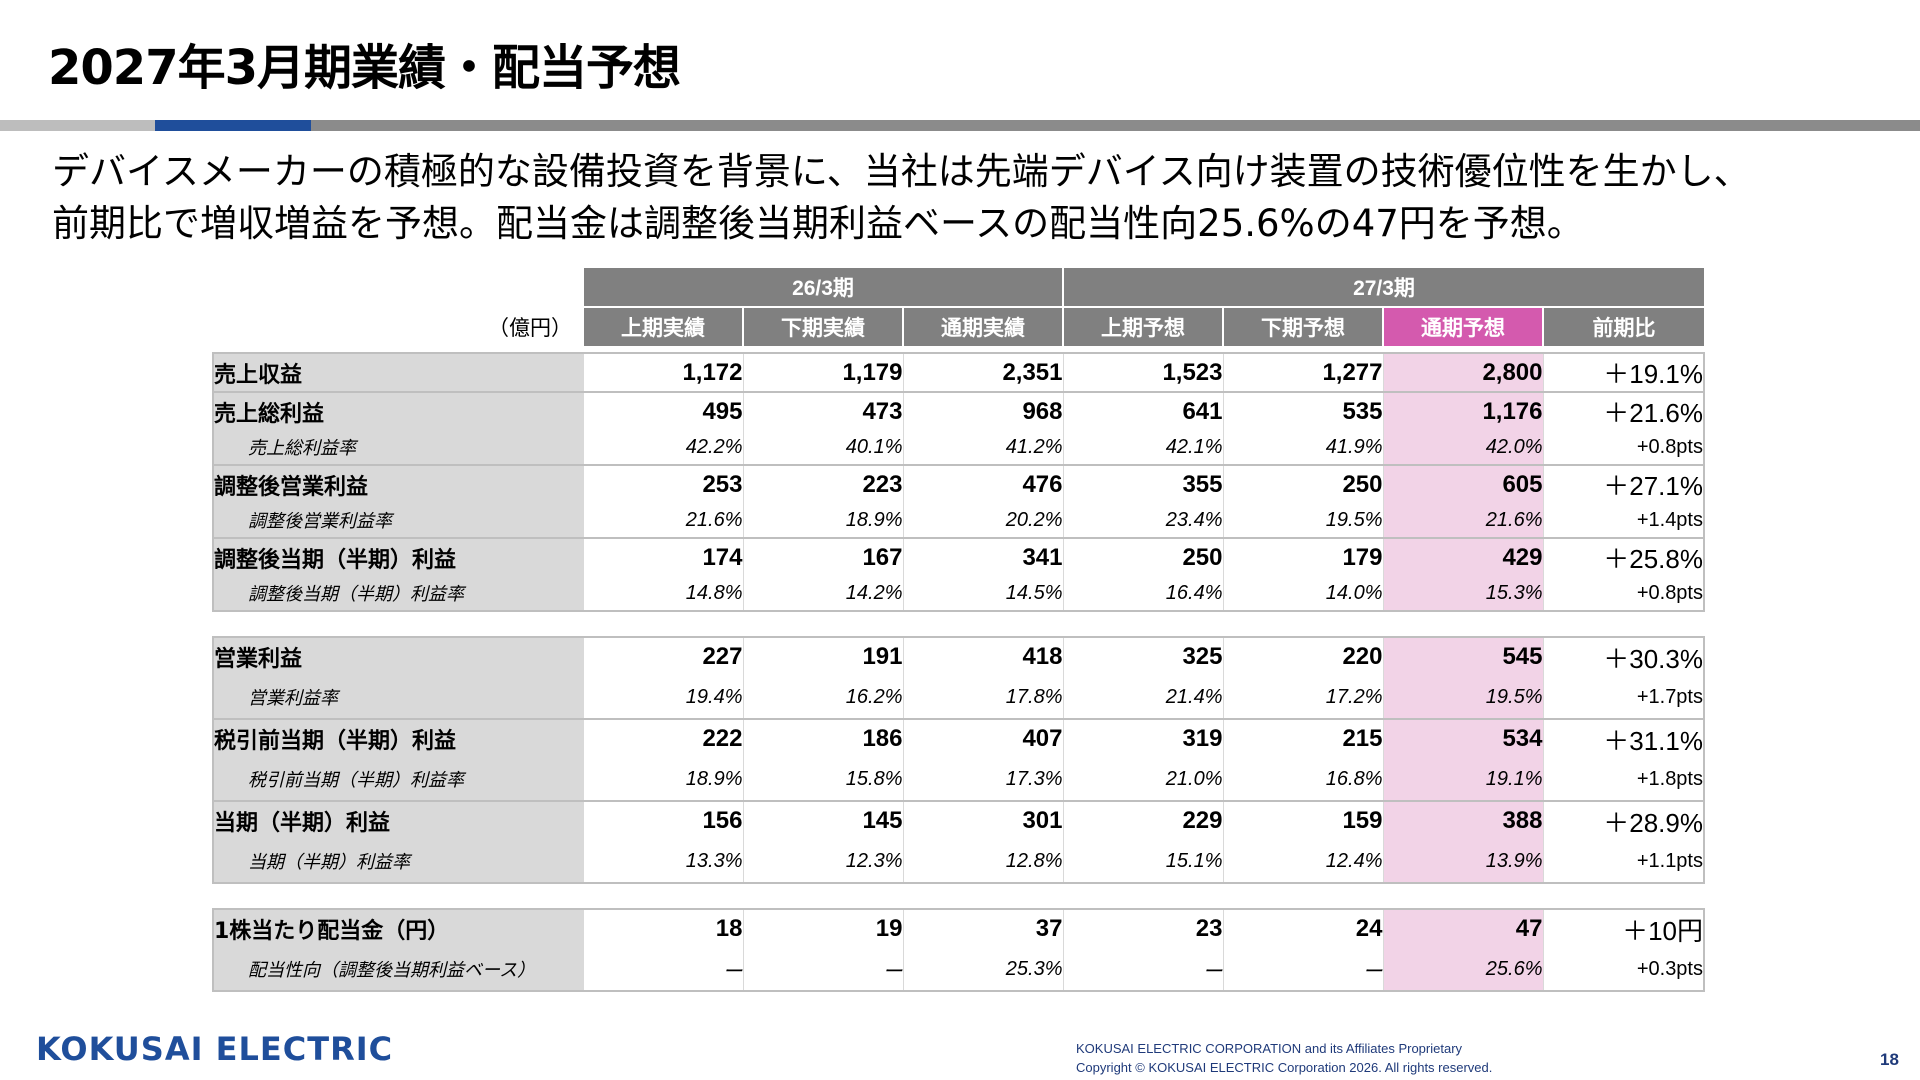  I want to click on value-cell: 227, so click(662, 656).